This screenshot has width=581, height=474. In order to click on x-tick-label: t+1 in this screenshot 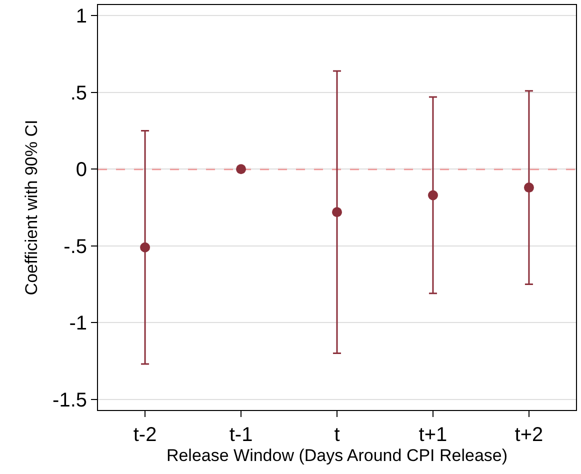, I will do `click(433, 435)`.